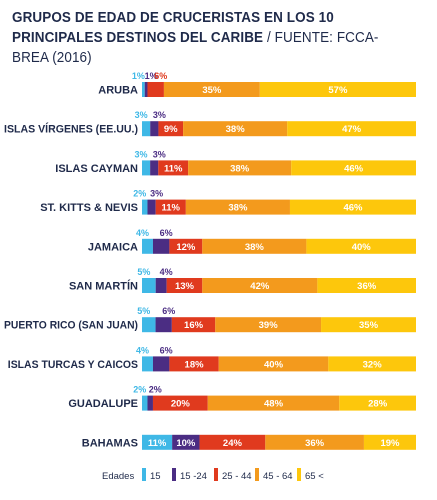  I want to click on data-label: 12%, so click(186, 247).